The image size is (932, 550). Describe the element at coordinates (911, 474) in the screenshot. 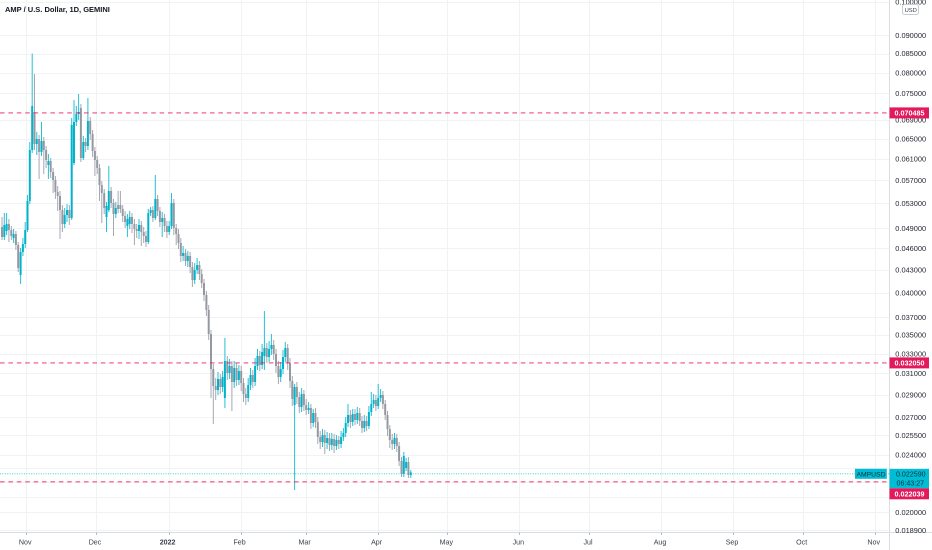

I see `svg-text: 0.022590` at that location.